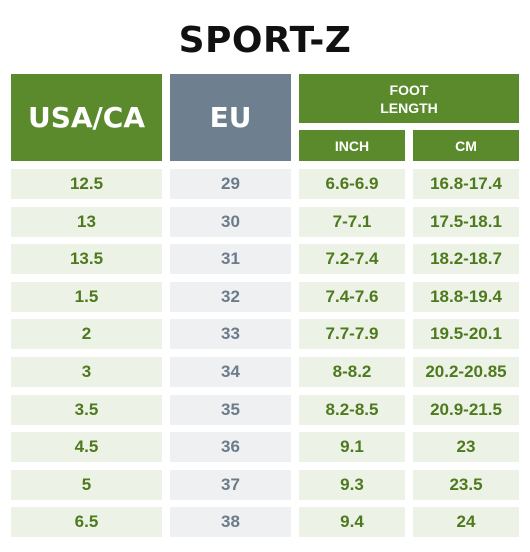 This screenshot has width=530, height=552. What do you see at coordinates (352, 447) in the screenshot?
I see `cell-inch: 9.1` at bounding box center [352, 447].